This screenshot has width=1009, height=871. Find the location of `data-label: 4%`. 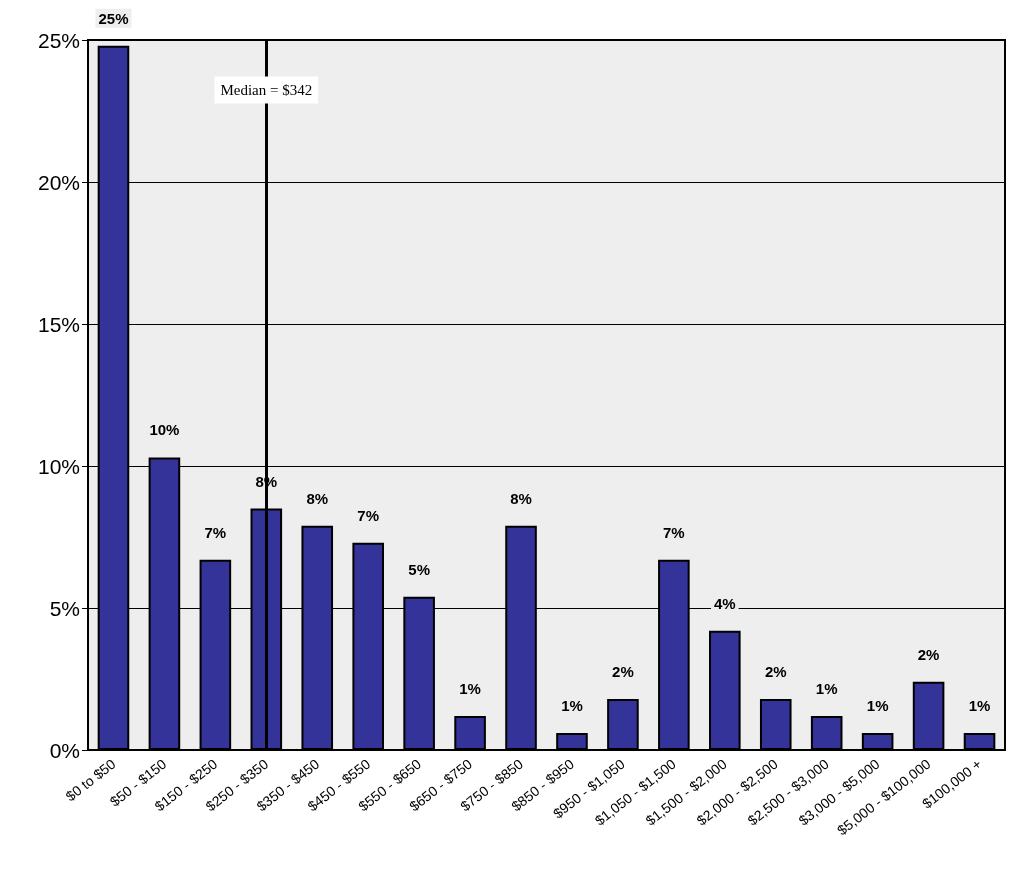

data-label: 4% is located at coordinates (724, 603).